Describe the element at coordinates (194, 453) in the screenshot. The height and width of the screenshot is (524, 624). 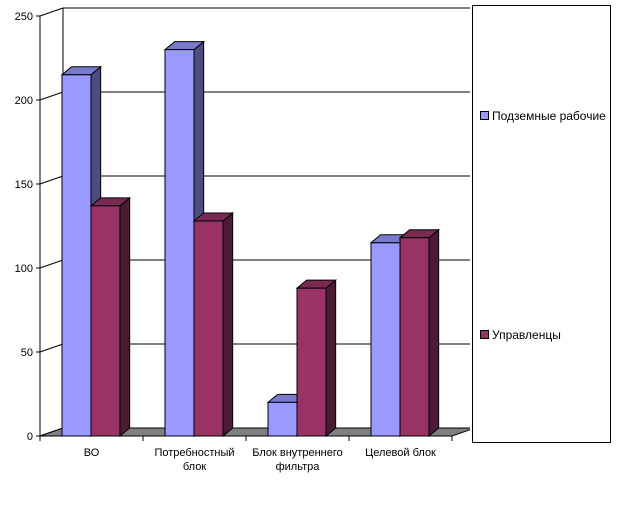
I see `x-tick-label: Потребностный` at that location.